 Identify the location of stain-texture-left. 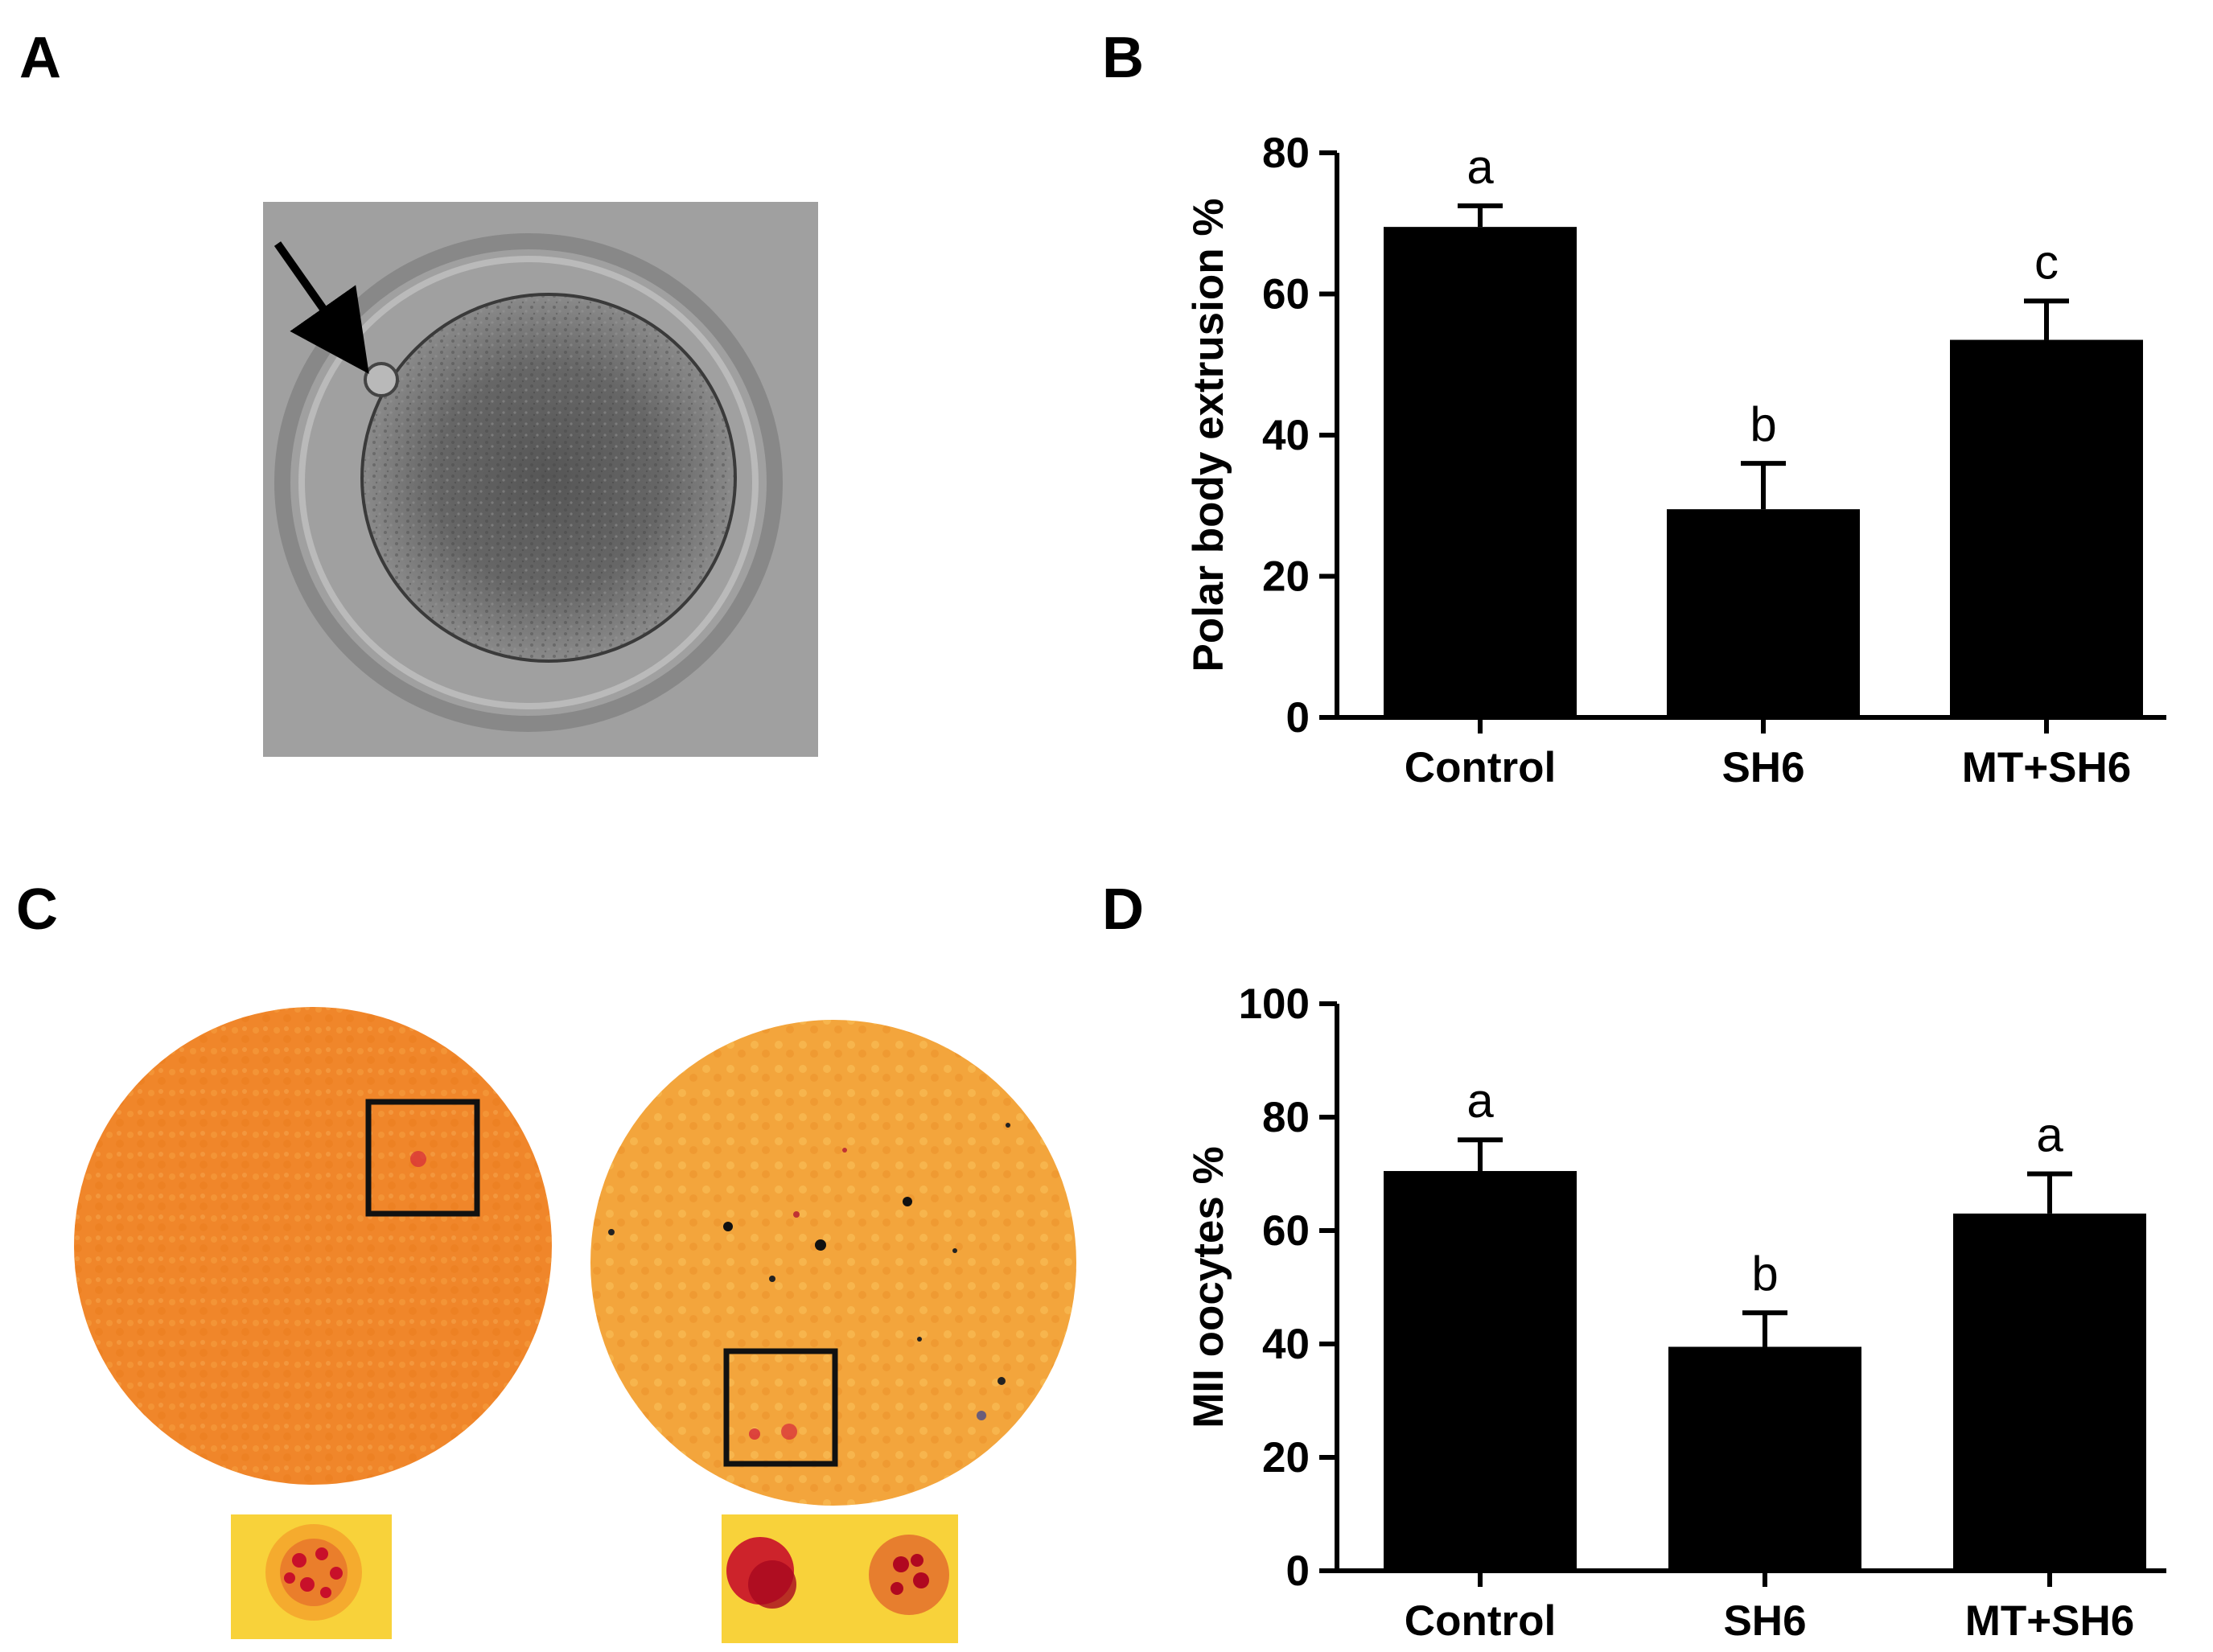
(313, 1246).